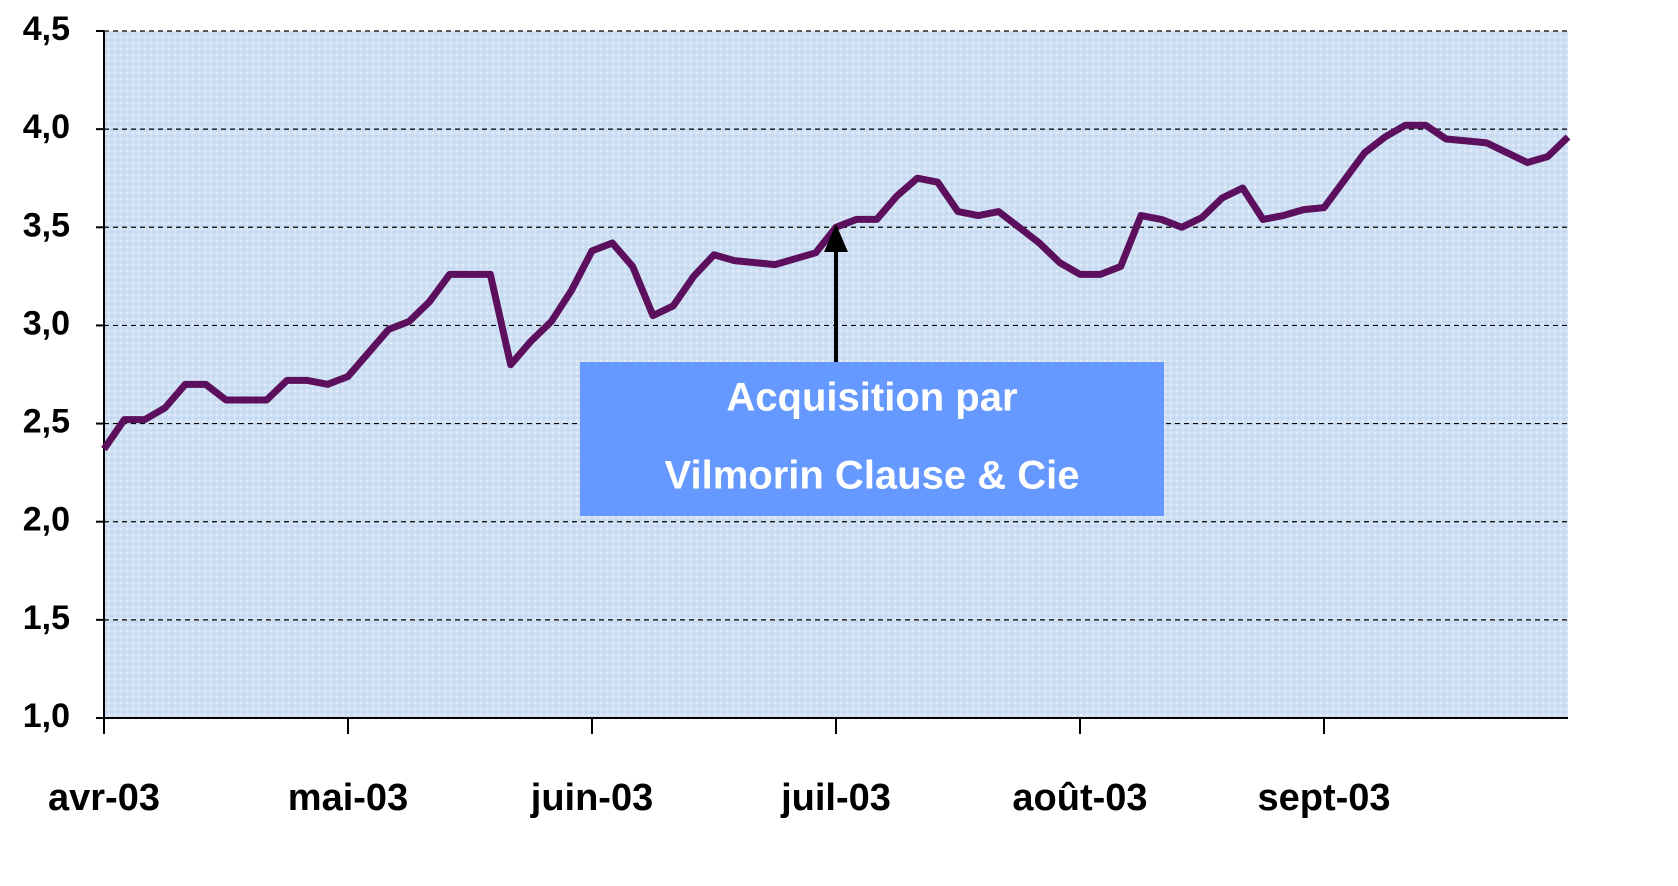  I want to click on annotation-box, so click(872, 439).